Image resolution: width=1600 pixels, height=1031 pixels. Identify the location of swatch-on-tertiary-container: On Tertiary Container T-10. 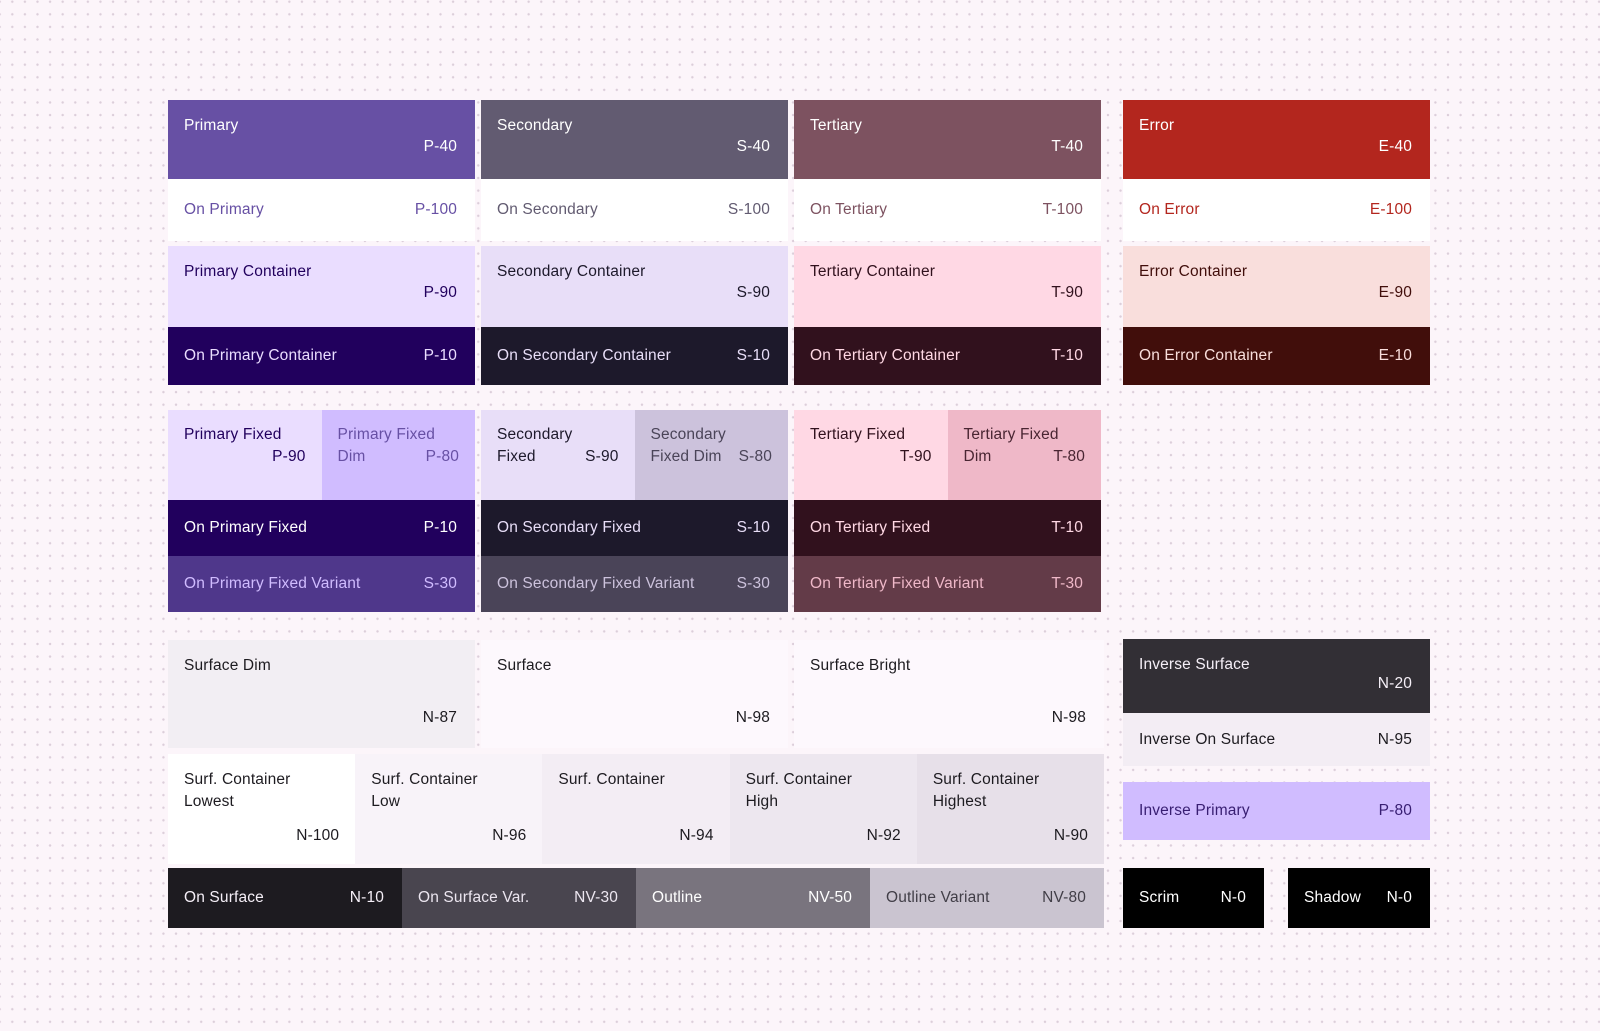
(947, 356).